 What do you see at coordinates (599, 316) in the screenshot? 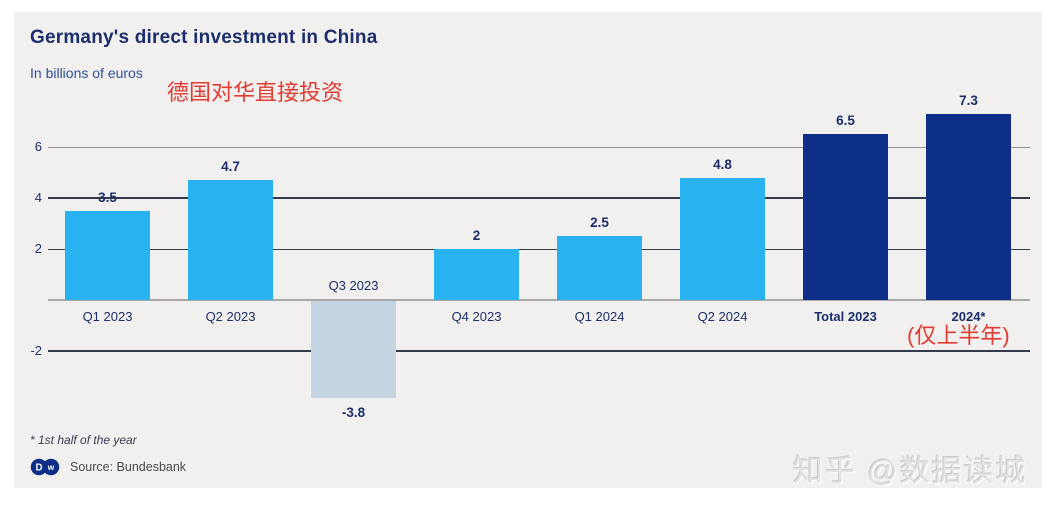
I see `category-label: Q1 2024` at bounding box center [599, 316].